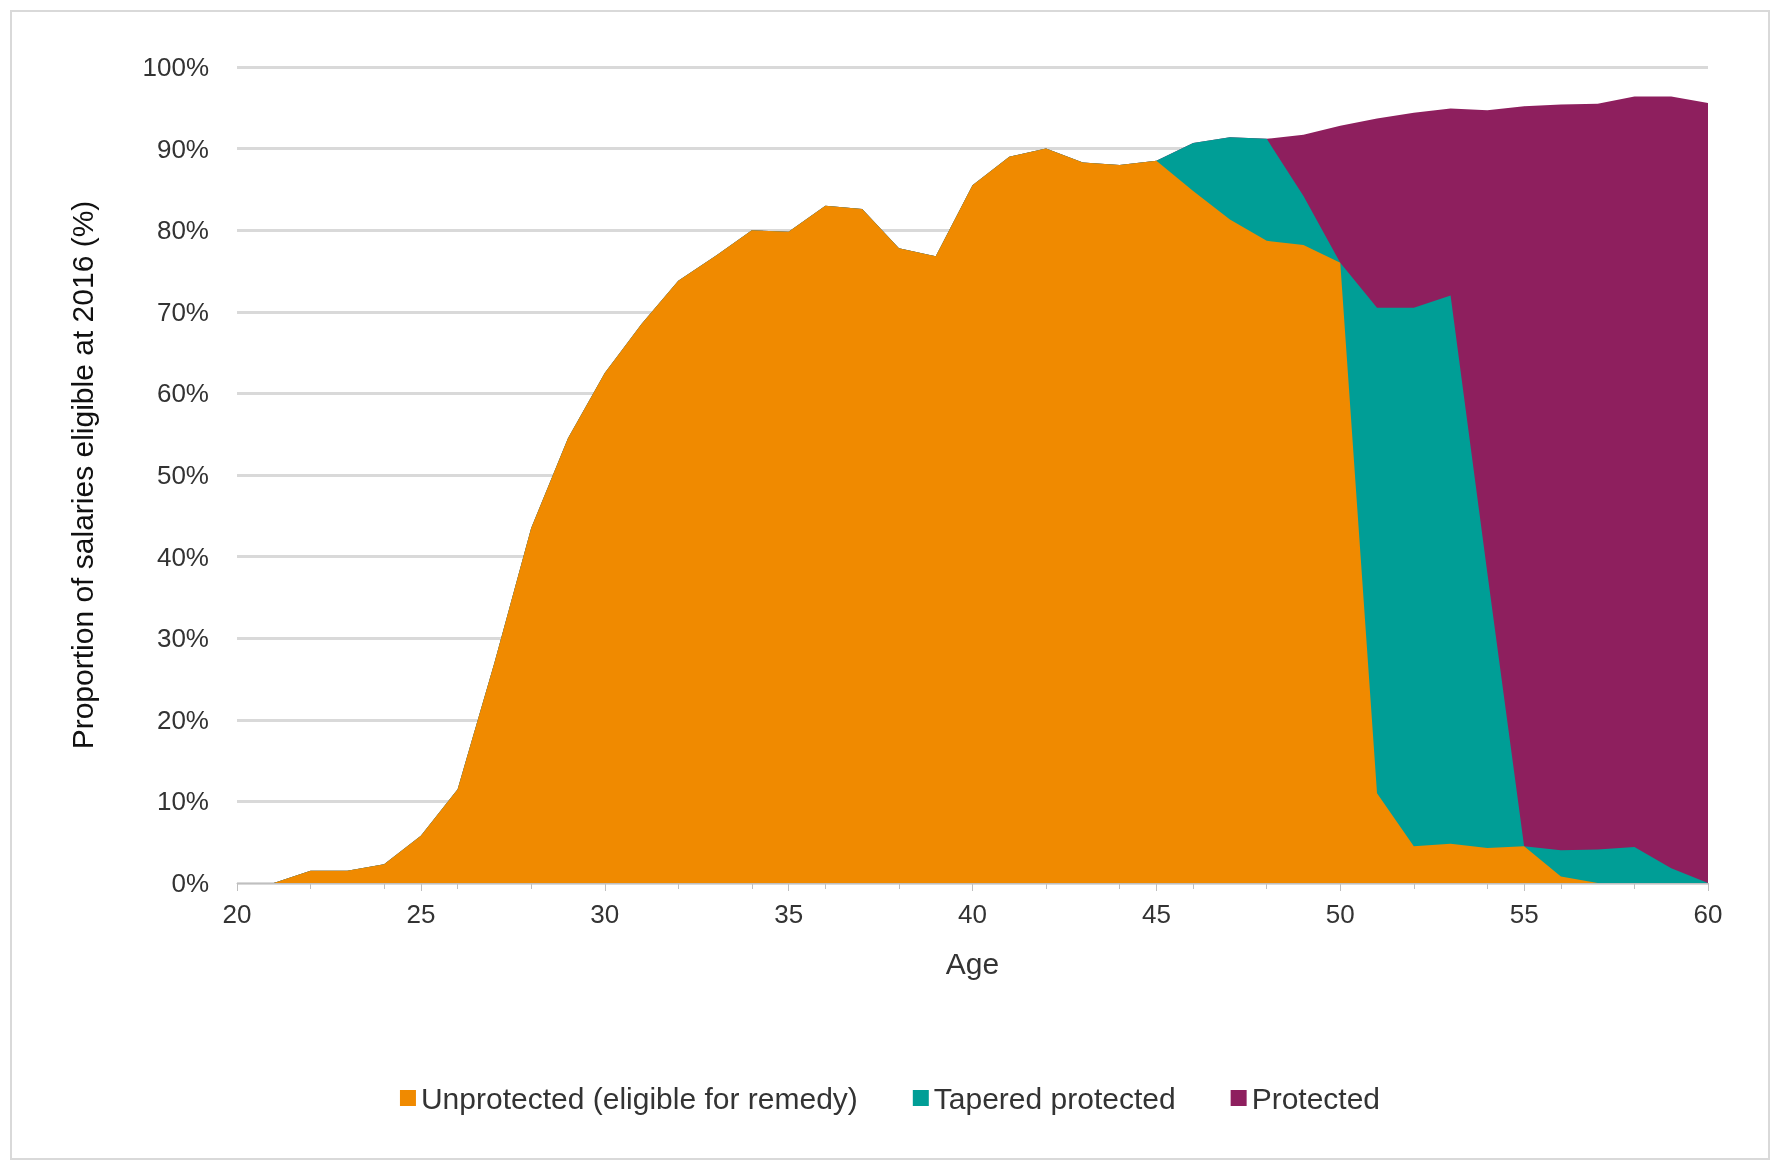 This screenshot has width=1791, height=1176. What do you see at coordinates (182, 801) in the screenshot?
I see `y-tick-label: 10%` at bounding box center [182, 801].